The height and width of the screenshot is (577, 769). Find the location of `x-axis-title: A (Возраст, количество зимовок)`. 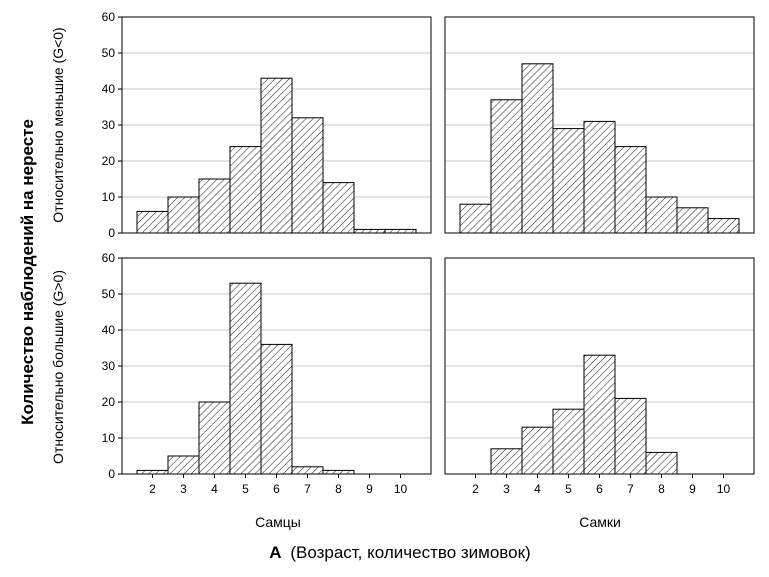

x-axis-title: A (Возраст, количество зимовок) is located at coordinates (399, 552).